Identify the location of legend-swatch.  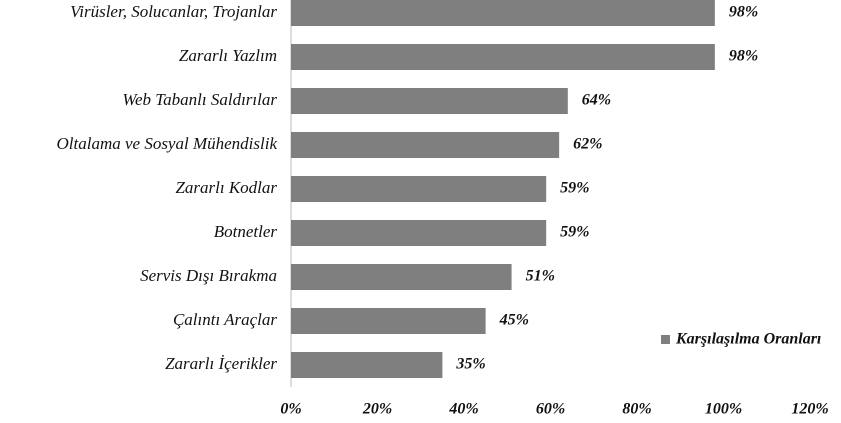
(665, 339).